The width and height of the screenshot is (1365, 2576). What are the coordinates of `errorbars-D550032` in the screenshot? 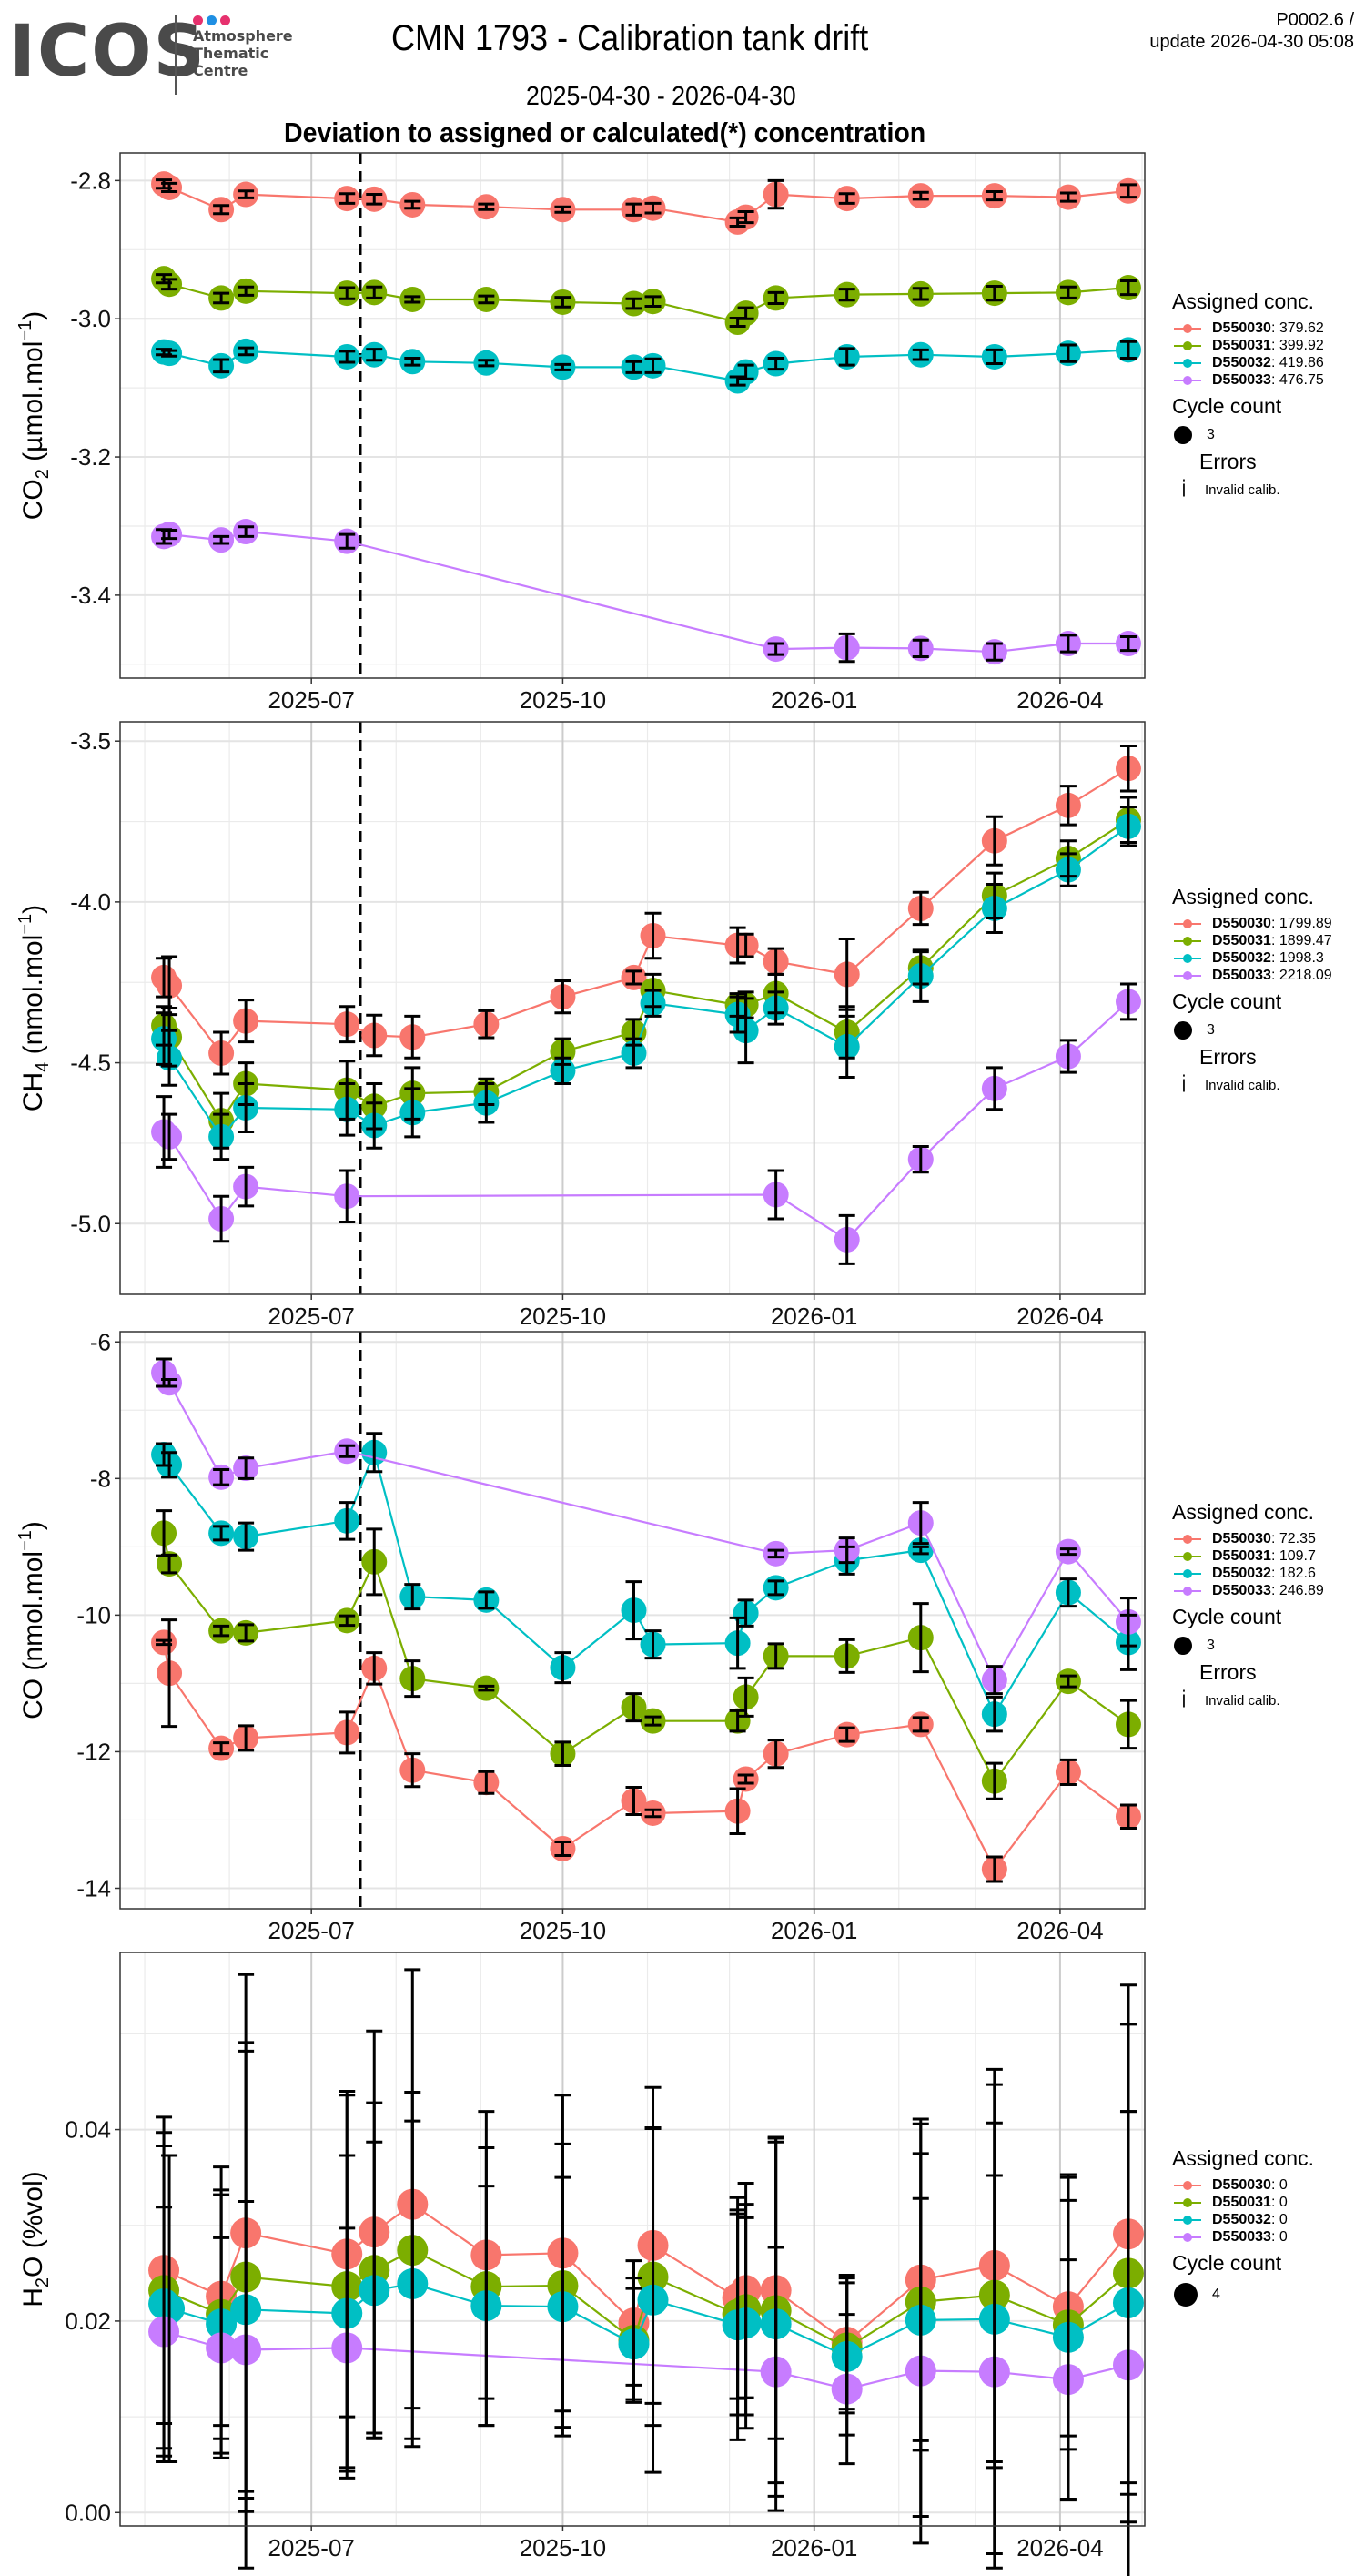 It's located at (647, 1582).